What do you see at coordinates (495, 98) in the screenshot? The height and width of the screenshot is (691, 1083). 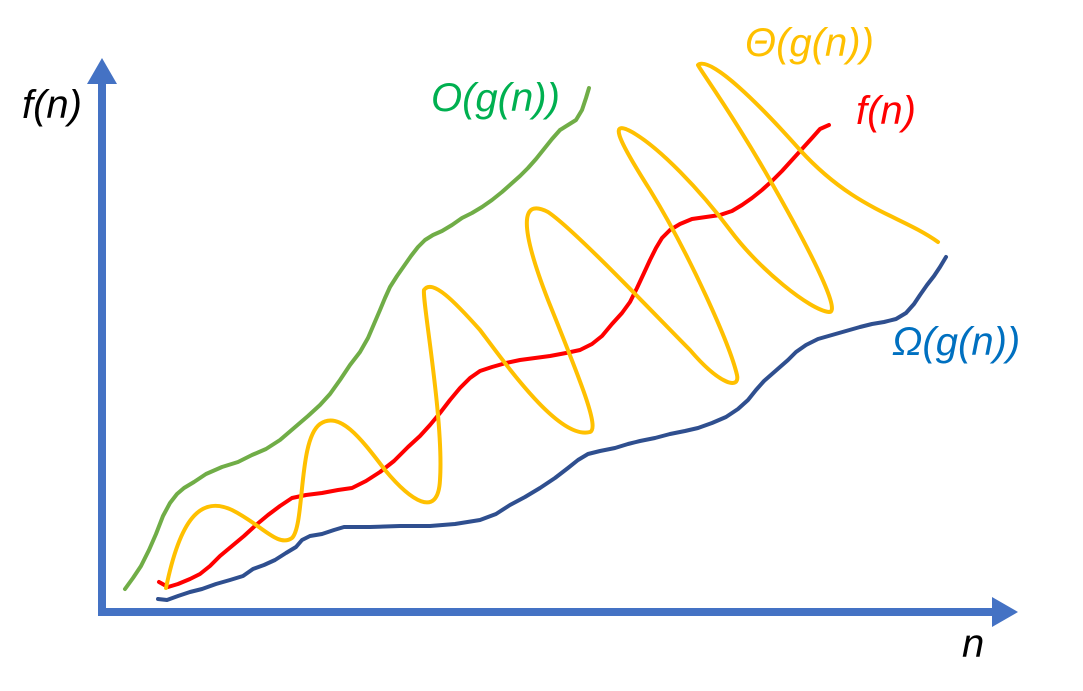 I see `big-o-label: O(g(n))` at bounding box center [495, 98].